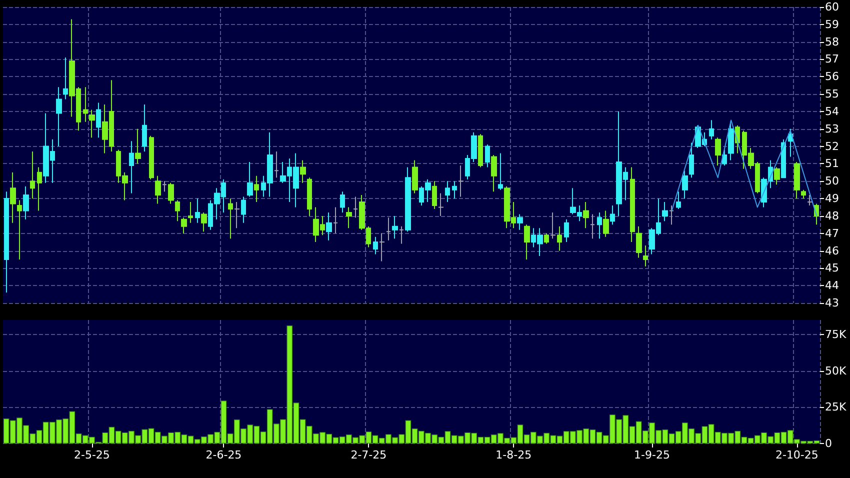  Describe the element at coordinates (652, 455) in the screenshot. I see `x-tick-label: 1-9-25` at that location.